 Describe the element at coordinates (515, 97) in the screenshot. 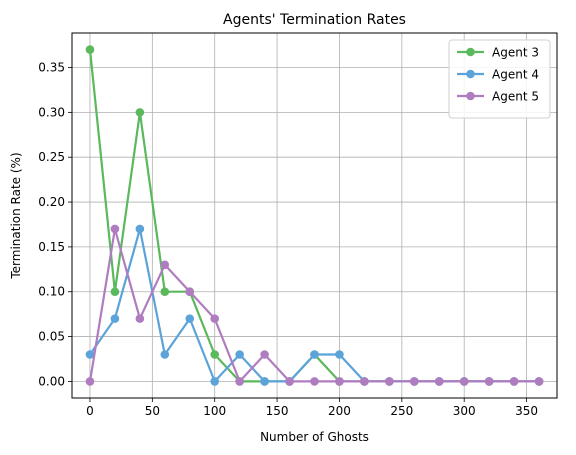

I see `legend-agent-5-label: Agent 5` at that location.